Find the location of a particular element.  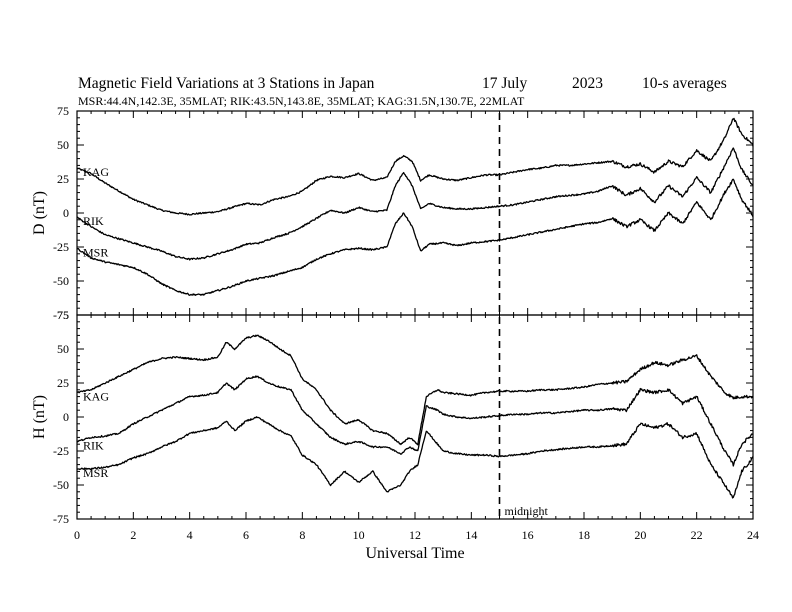

x-tick-labels: 0 2 4 6 8 10 12 14 16 18 20 22 24 is located at coordinates (416, 535).